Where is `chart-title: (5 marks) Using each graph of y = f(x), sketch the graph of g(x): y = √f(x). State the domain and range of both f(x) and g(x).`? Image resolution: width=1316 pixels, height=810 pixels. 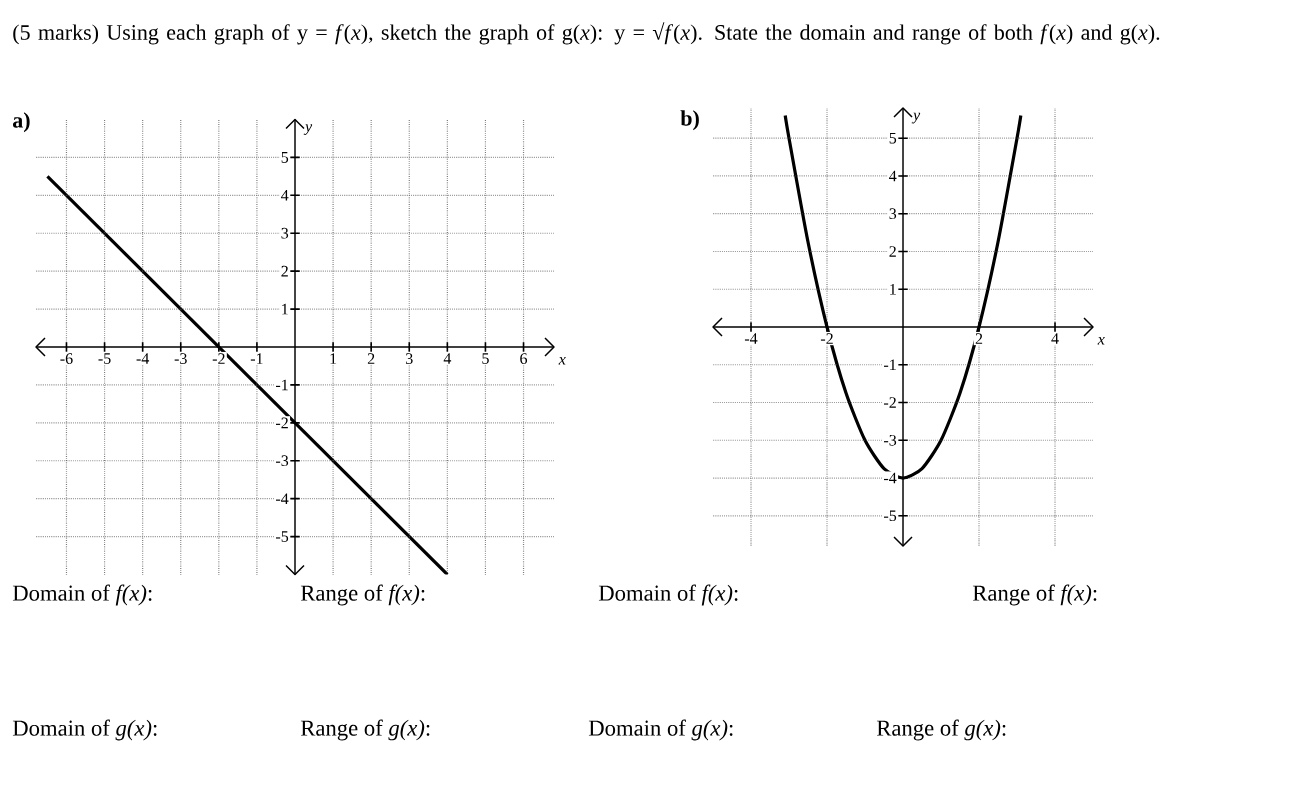
chart-title: (5 marks) Using each graph of y = f(x), sketch the graph of g(x): y = √f(x). State the domain and range of both f(x) and g(x). is located at coordinates (586, 33).